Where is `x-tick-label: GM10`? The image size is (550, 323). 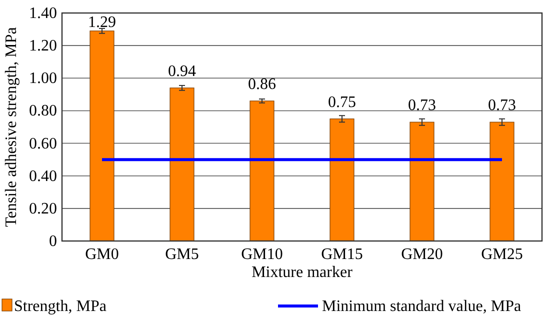
x-tick-label: GM10 is located at coordinates (262, 254).